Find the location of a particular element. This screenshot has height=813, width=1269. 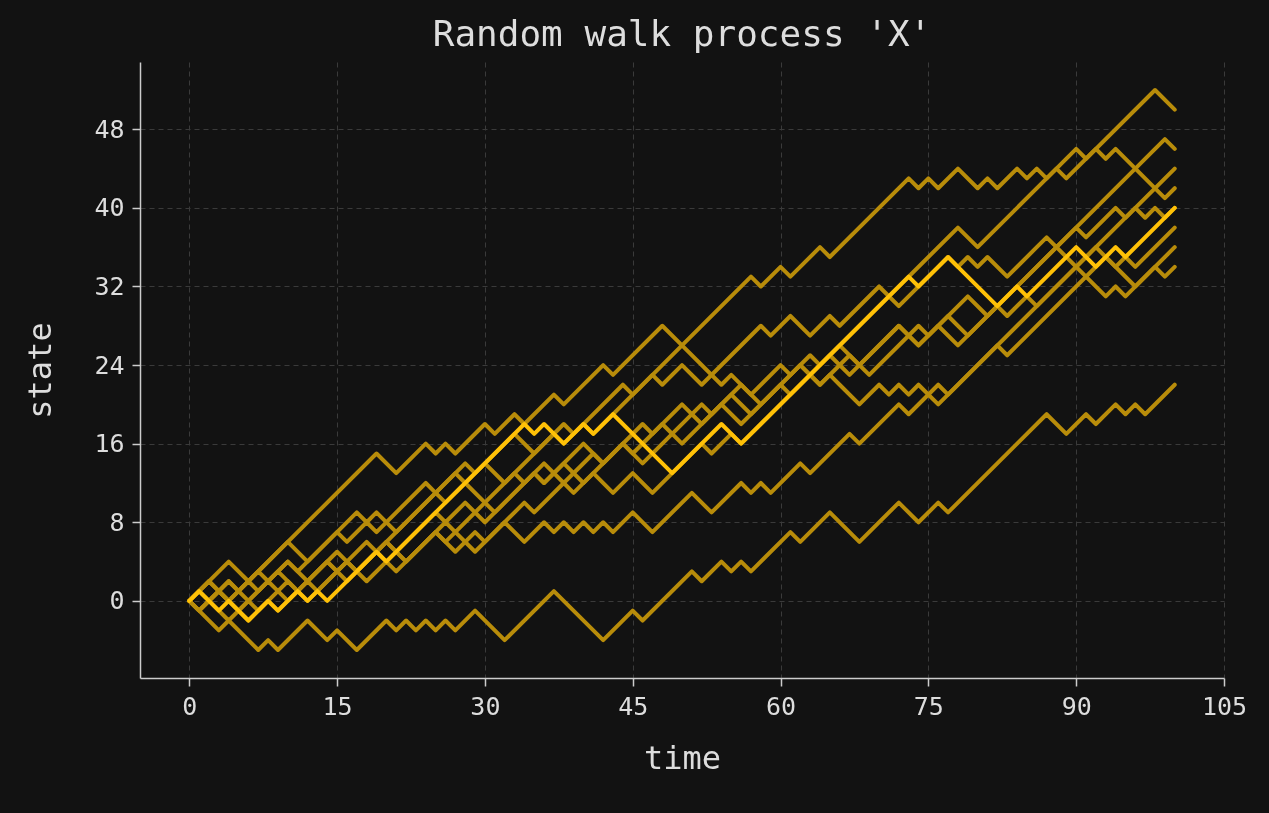

x-tick-label: 75 is located at coordinates (928, 706).